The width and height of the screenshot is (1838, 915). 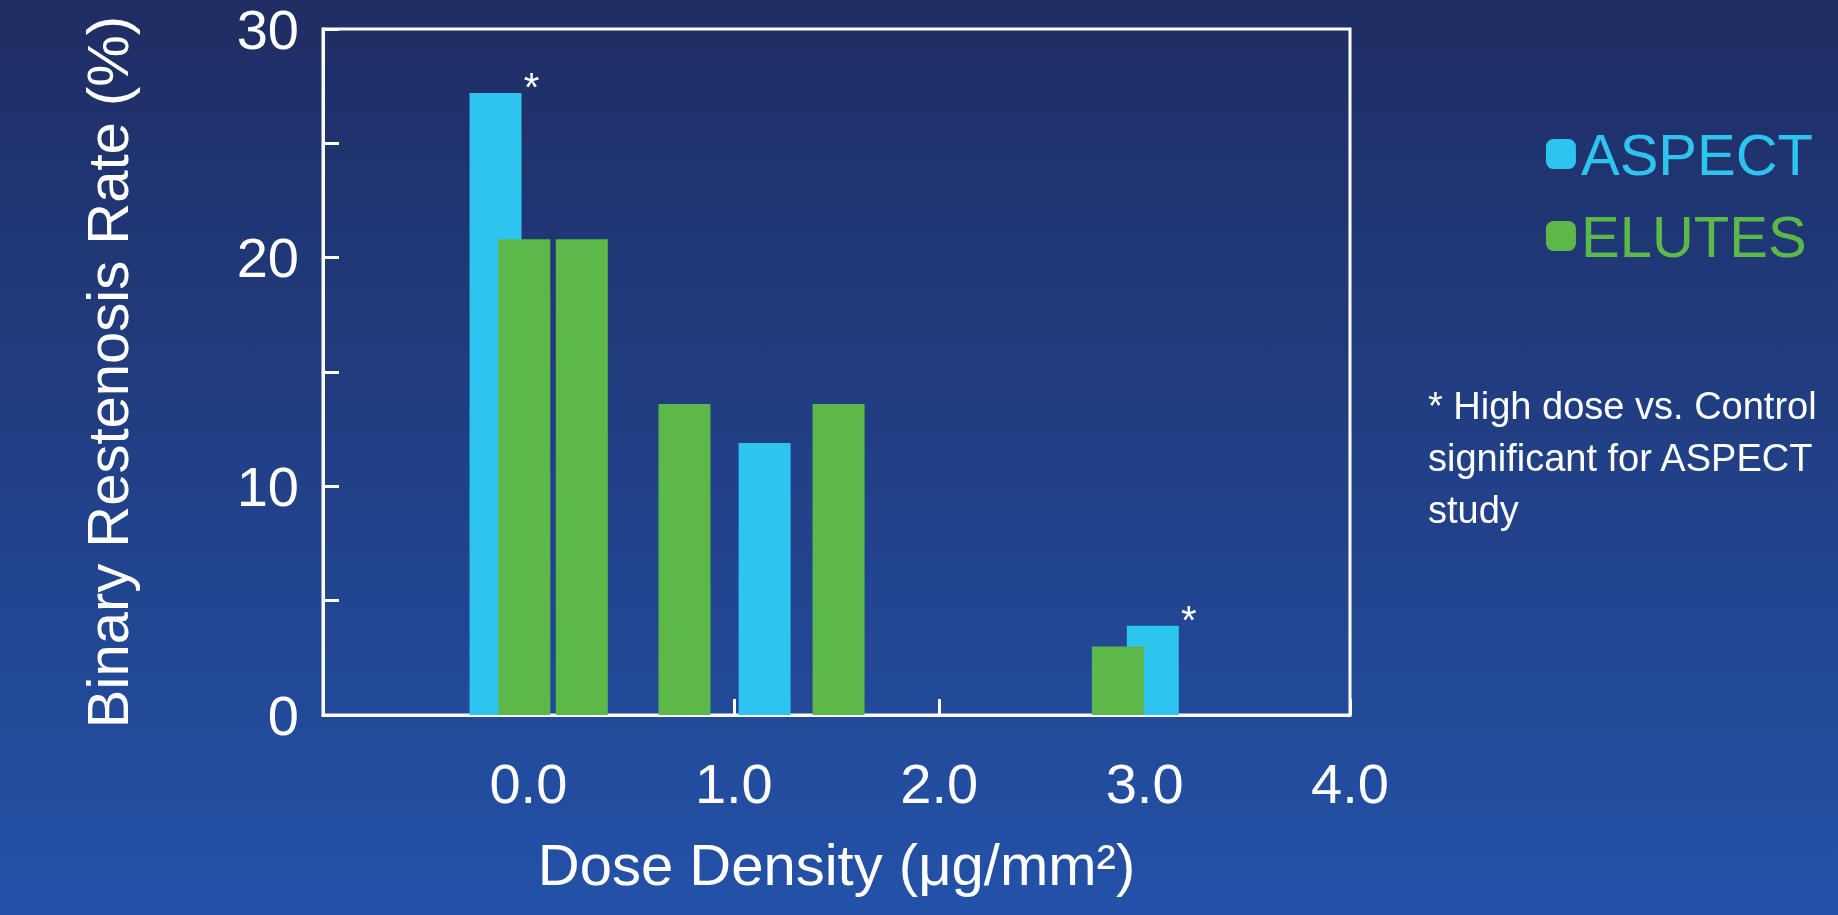 What do you see at coordinates (1628, 458) in the screenshot?
I see `text: * High dose vs. Control significant for ASPECT study` at bounding box center [1628, 458].